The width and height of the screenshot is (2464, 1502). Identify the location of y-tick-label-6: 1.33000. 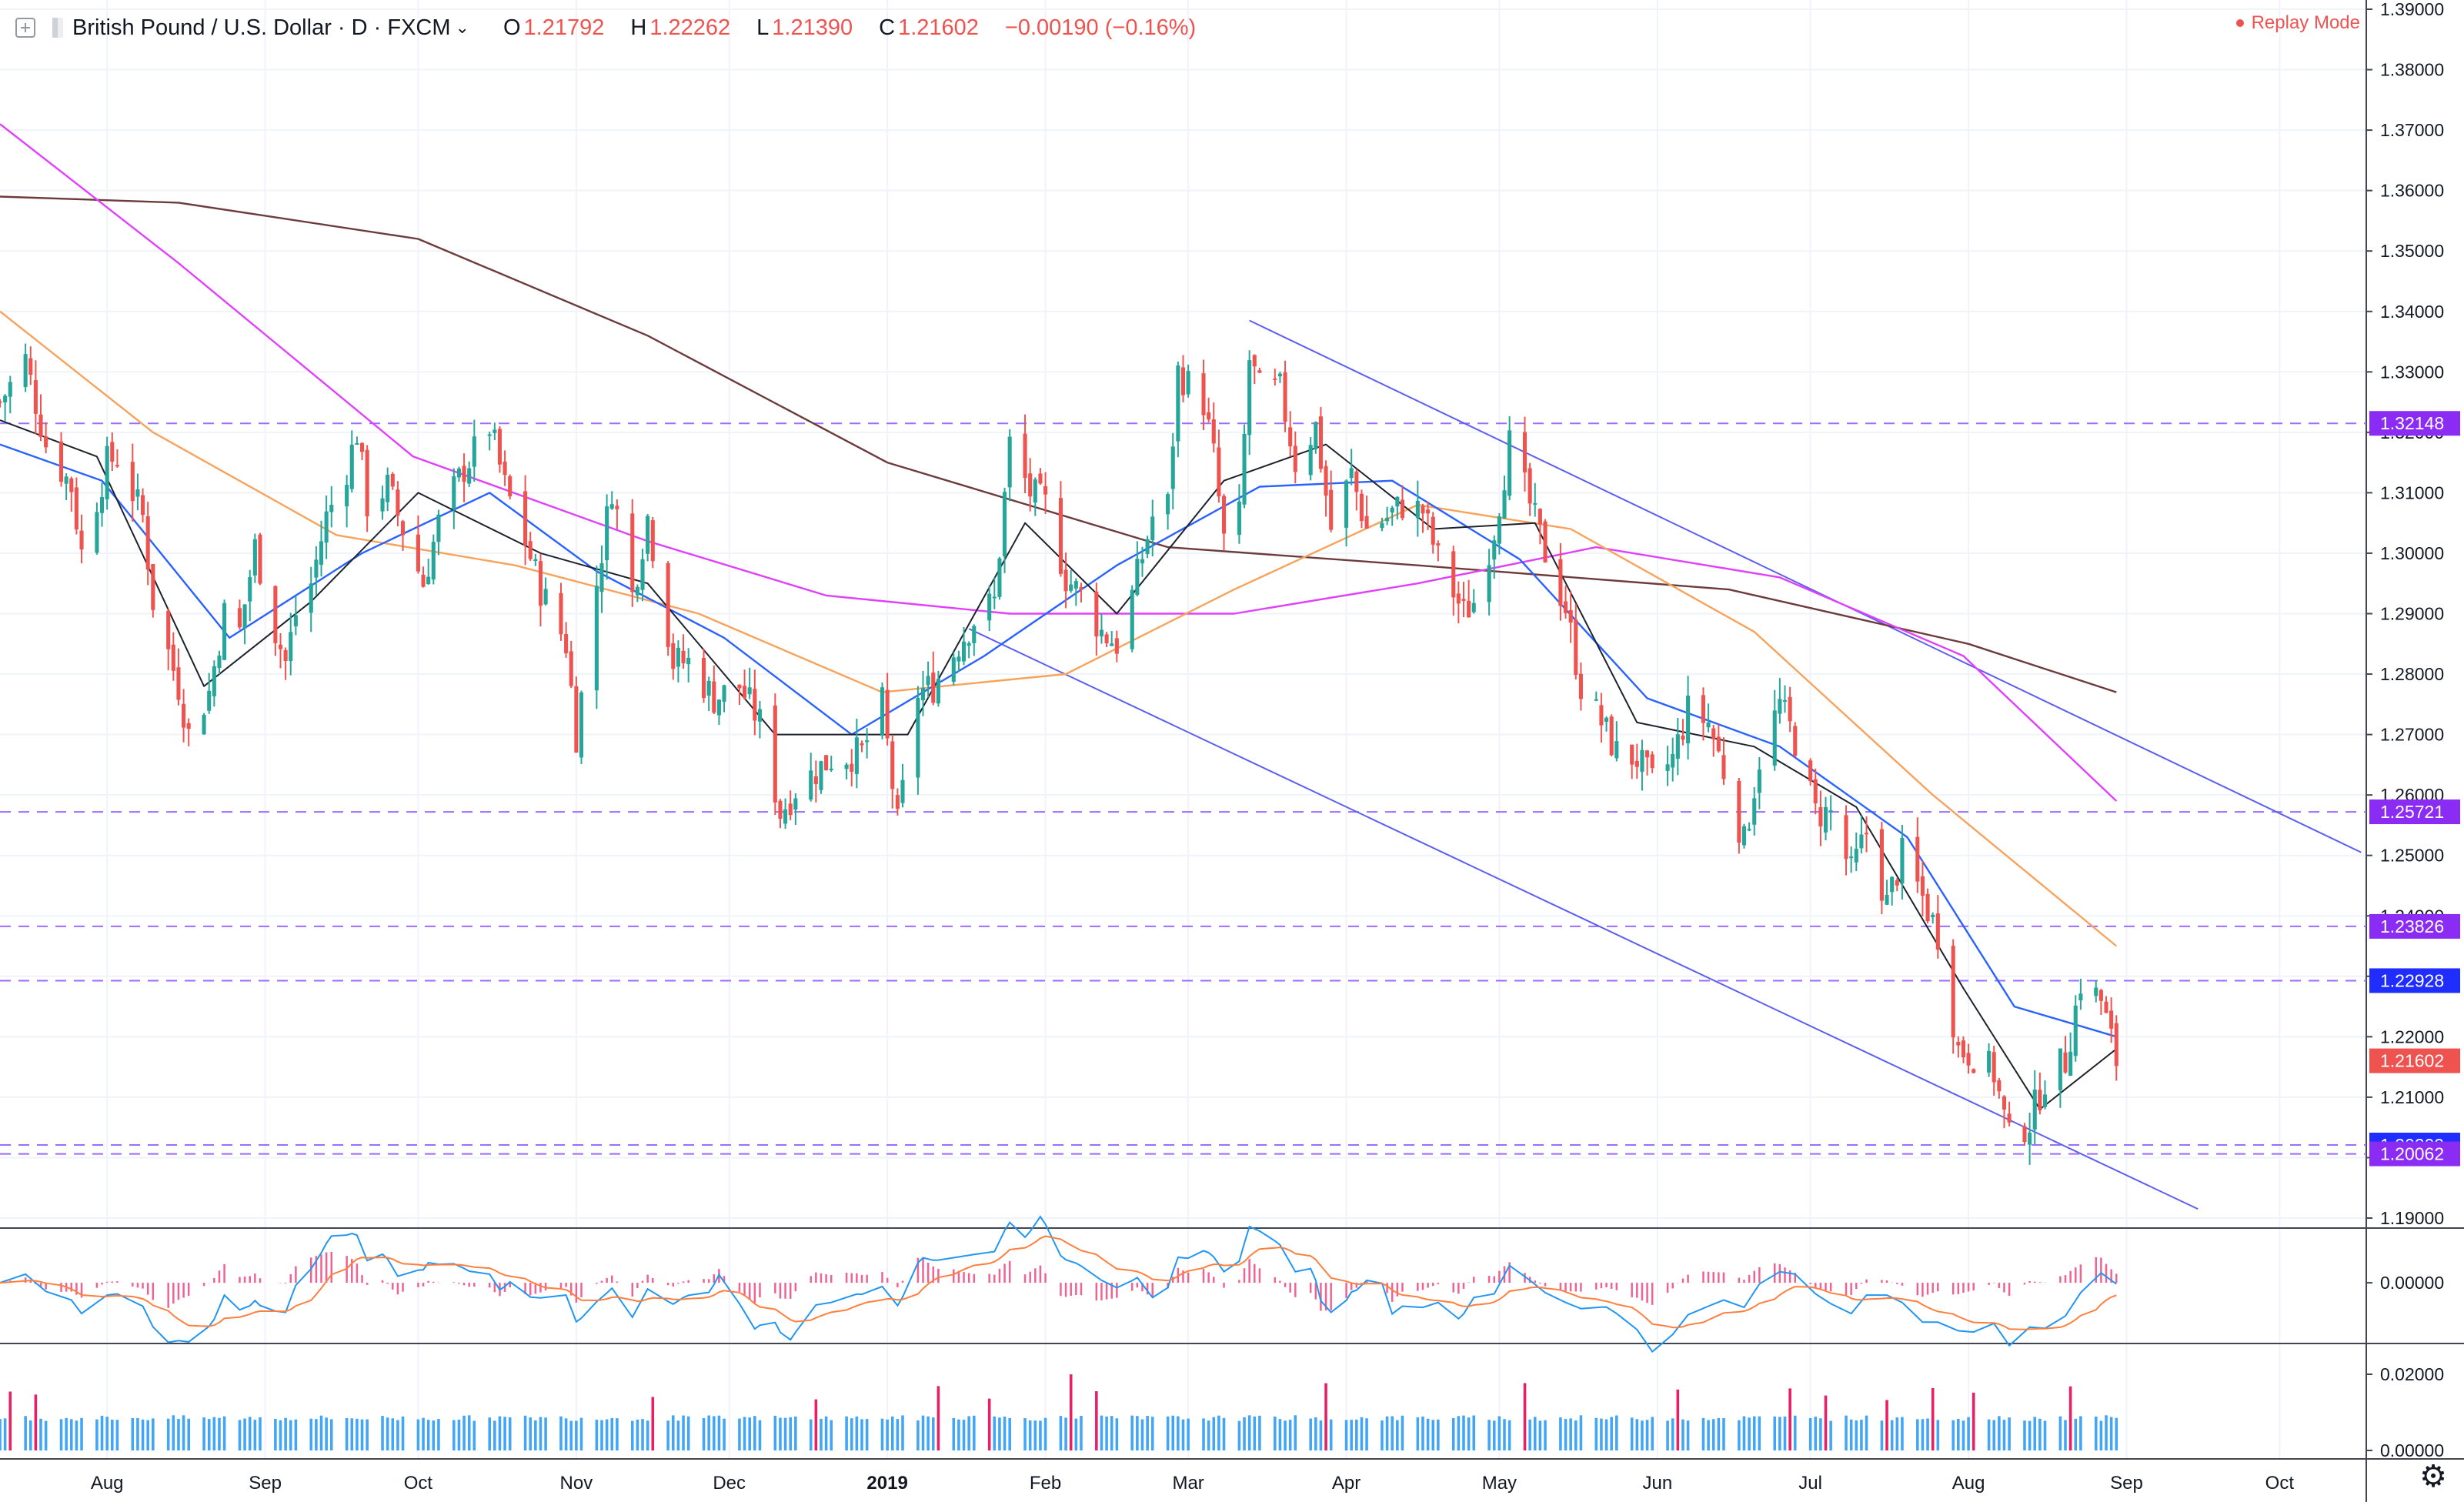
(2412, 372).